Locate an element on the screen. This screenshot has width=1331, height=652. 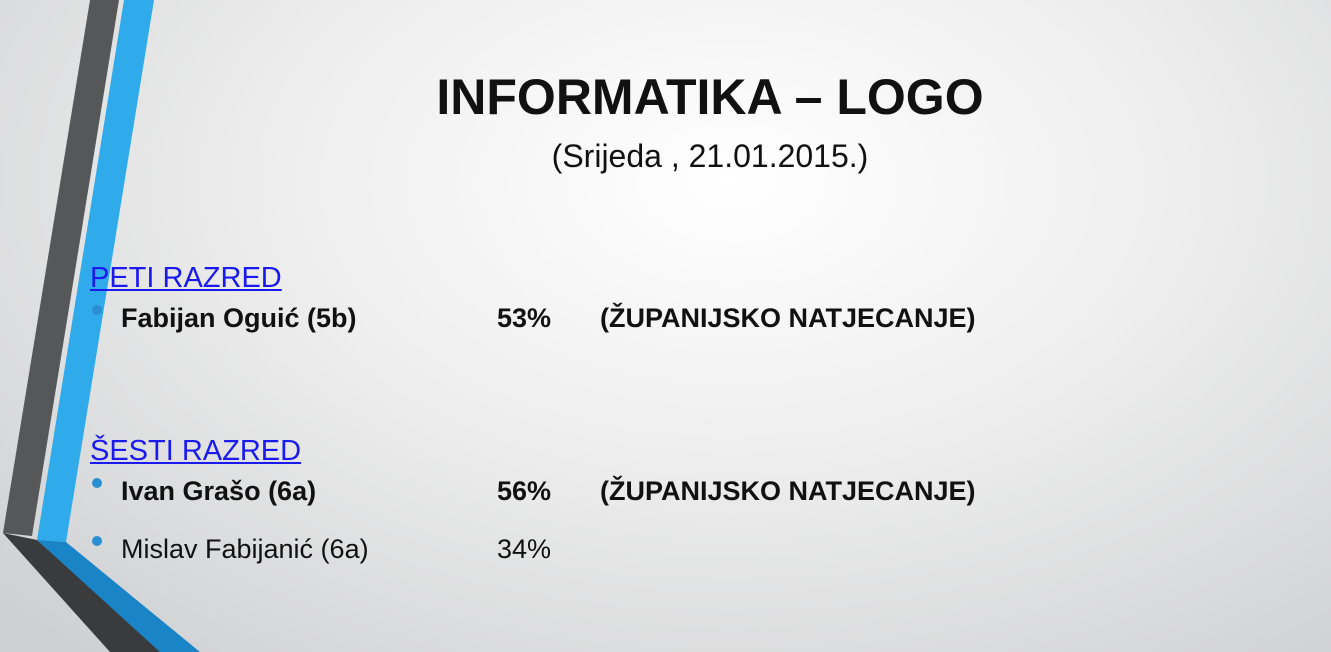
stripe-gray-lower is located at coordinates (84, 592).